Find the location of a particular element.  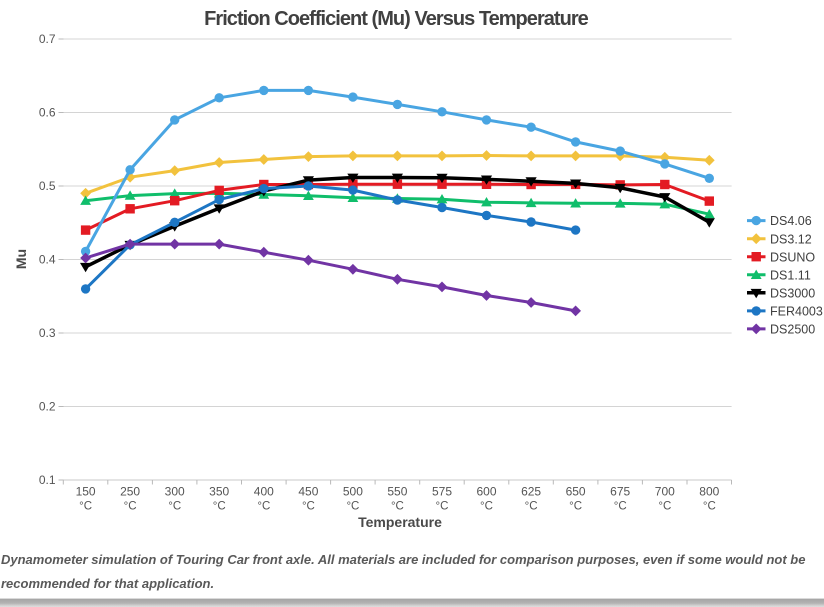

svg-text: 500 is located at coordinates (353, 492).